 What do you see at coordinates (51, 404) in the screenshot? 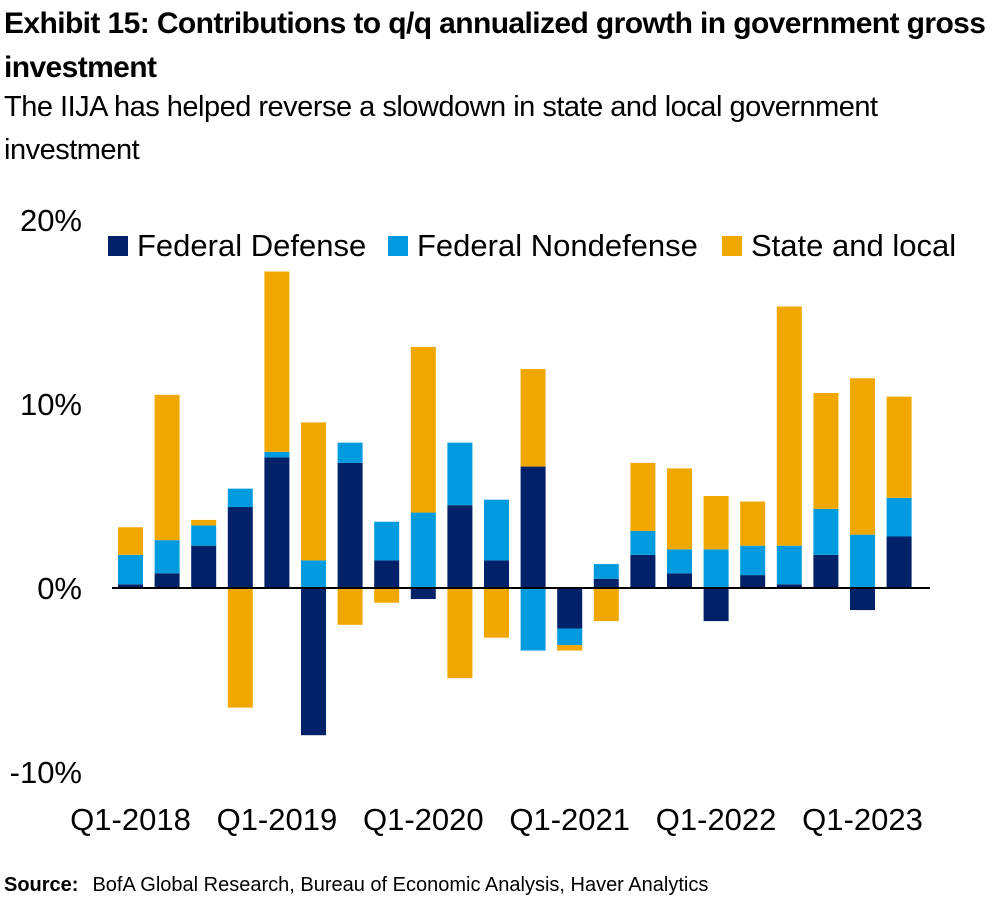
I see `y-tick-label: 10%` at bounding box center [51, 404].